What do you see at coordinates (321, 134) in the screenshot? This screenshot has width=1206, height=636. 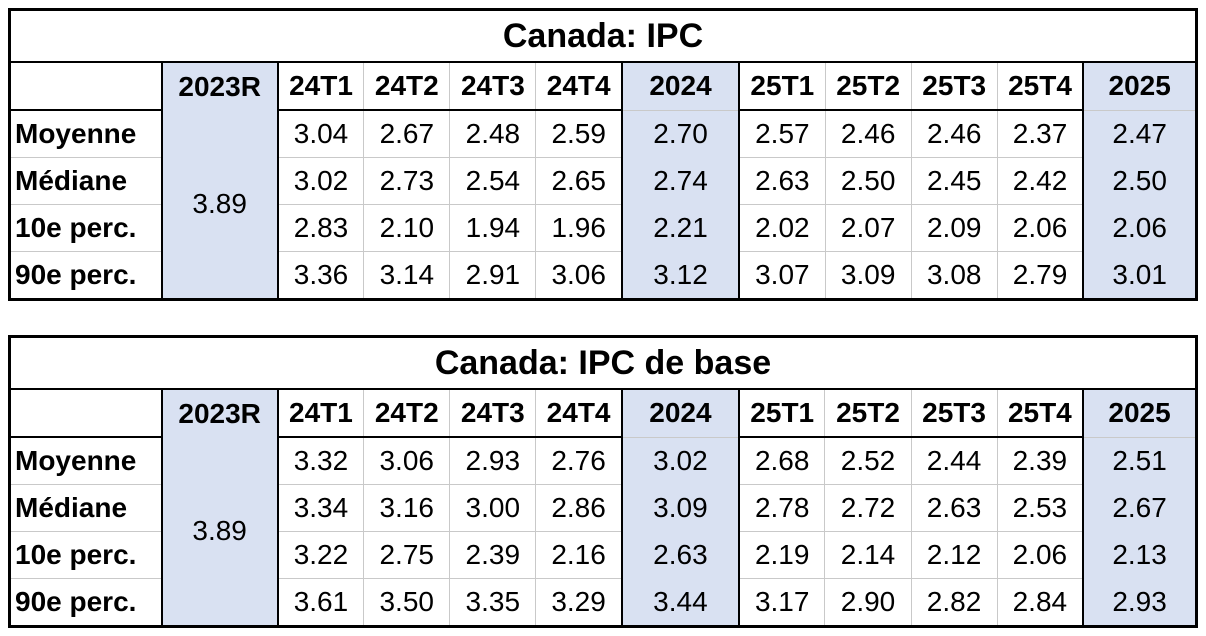 I see `data-cell: 3.04` at bounding box center [321, 134].